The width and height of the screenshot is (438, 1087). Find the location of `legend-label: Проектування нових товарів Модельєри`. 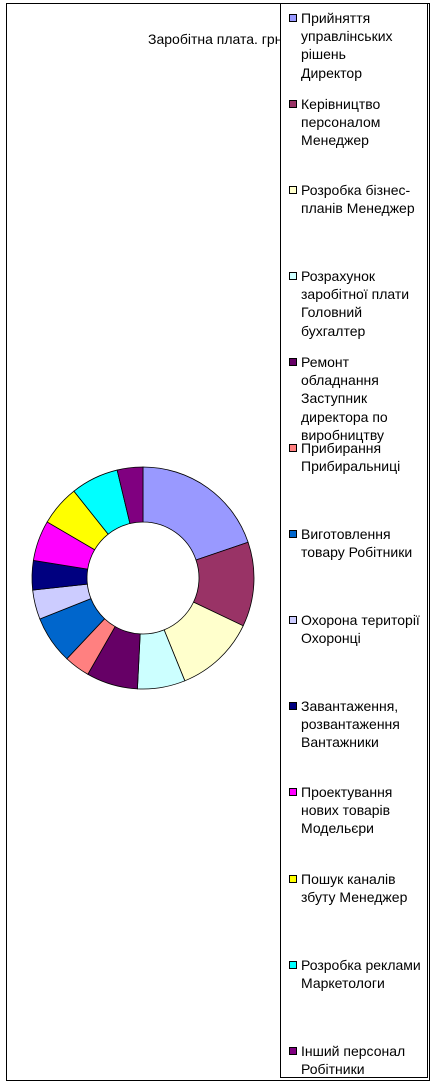

legend-label: Проектування нових товарів Модельєри is located at coordinates (347, 810).